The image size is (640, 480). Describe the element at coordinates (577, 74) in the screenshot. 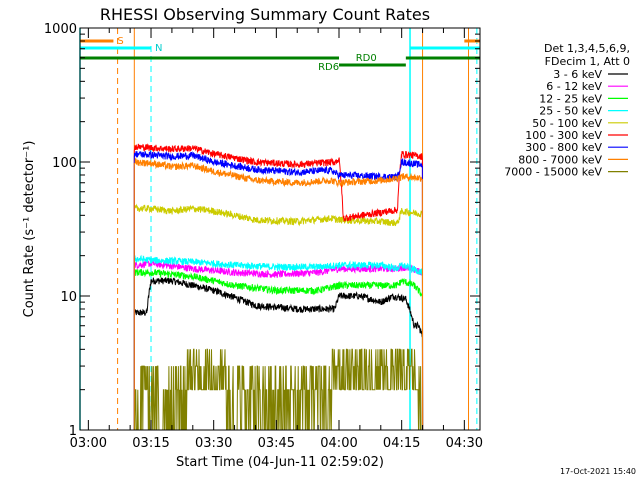

I see `legend-entry-label: 3 - 6 keV` at that location.